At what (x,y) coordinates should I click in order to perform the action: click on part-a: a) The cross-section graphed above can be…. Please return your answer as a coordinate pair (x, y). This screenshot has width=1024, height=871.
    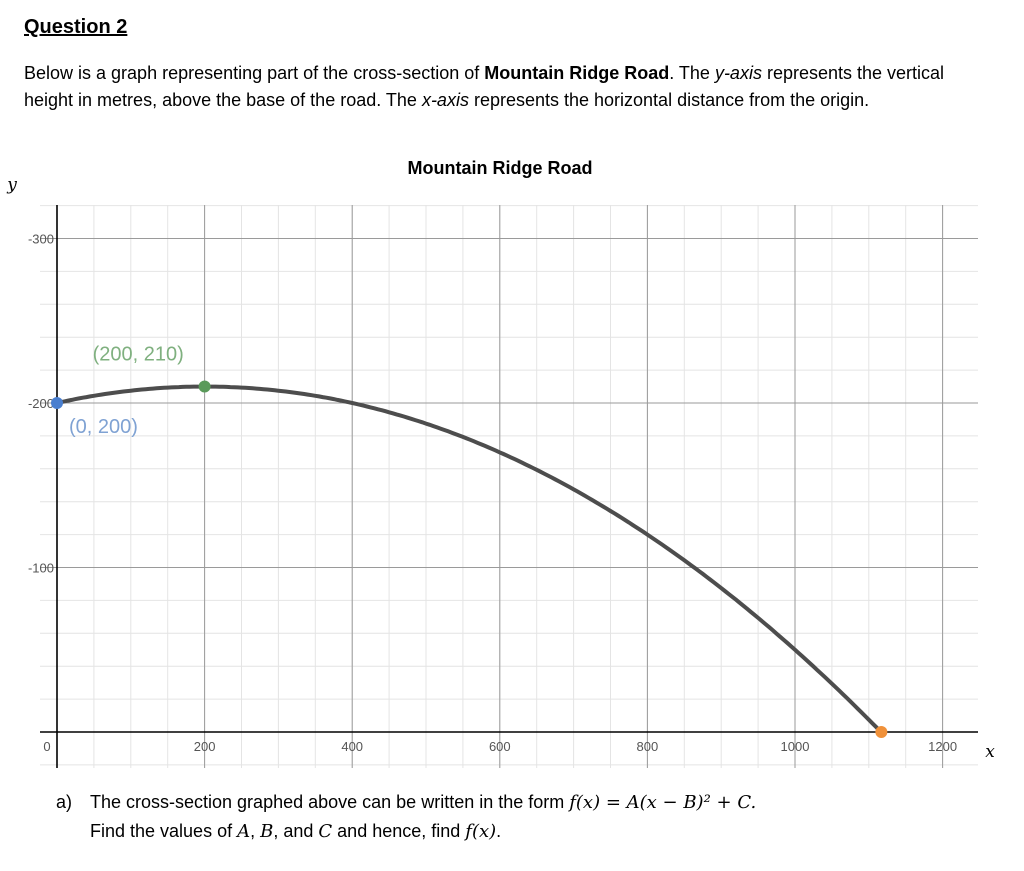
    Looking at the image, I should click on (406, 817).